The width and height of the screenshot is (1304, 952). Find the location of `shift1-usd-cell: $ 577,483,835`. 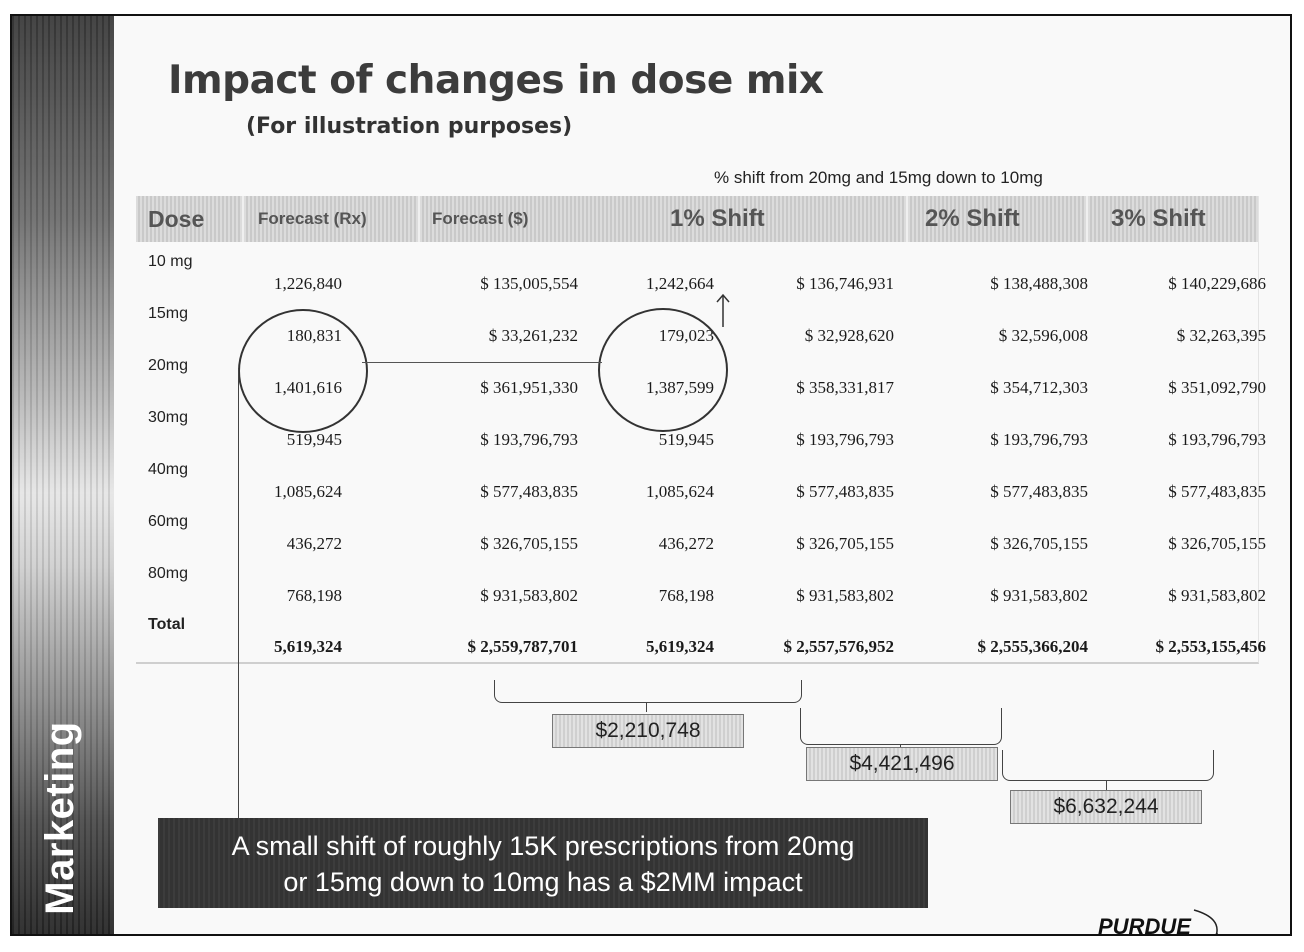

shift1-usd-cell: $ 577,483,835 is located at coordinates (845, 491).